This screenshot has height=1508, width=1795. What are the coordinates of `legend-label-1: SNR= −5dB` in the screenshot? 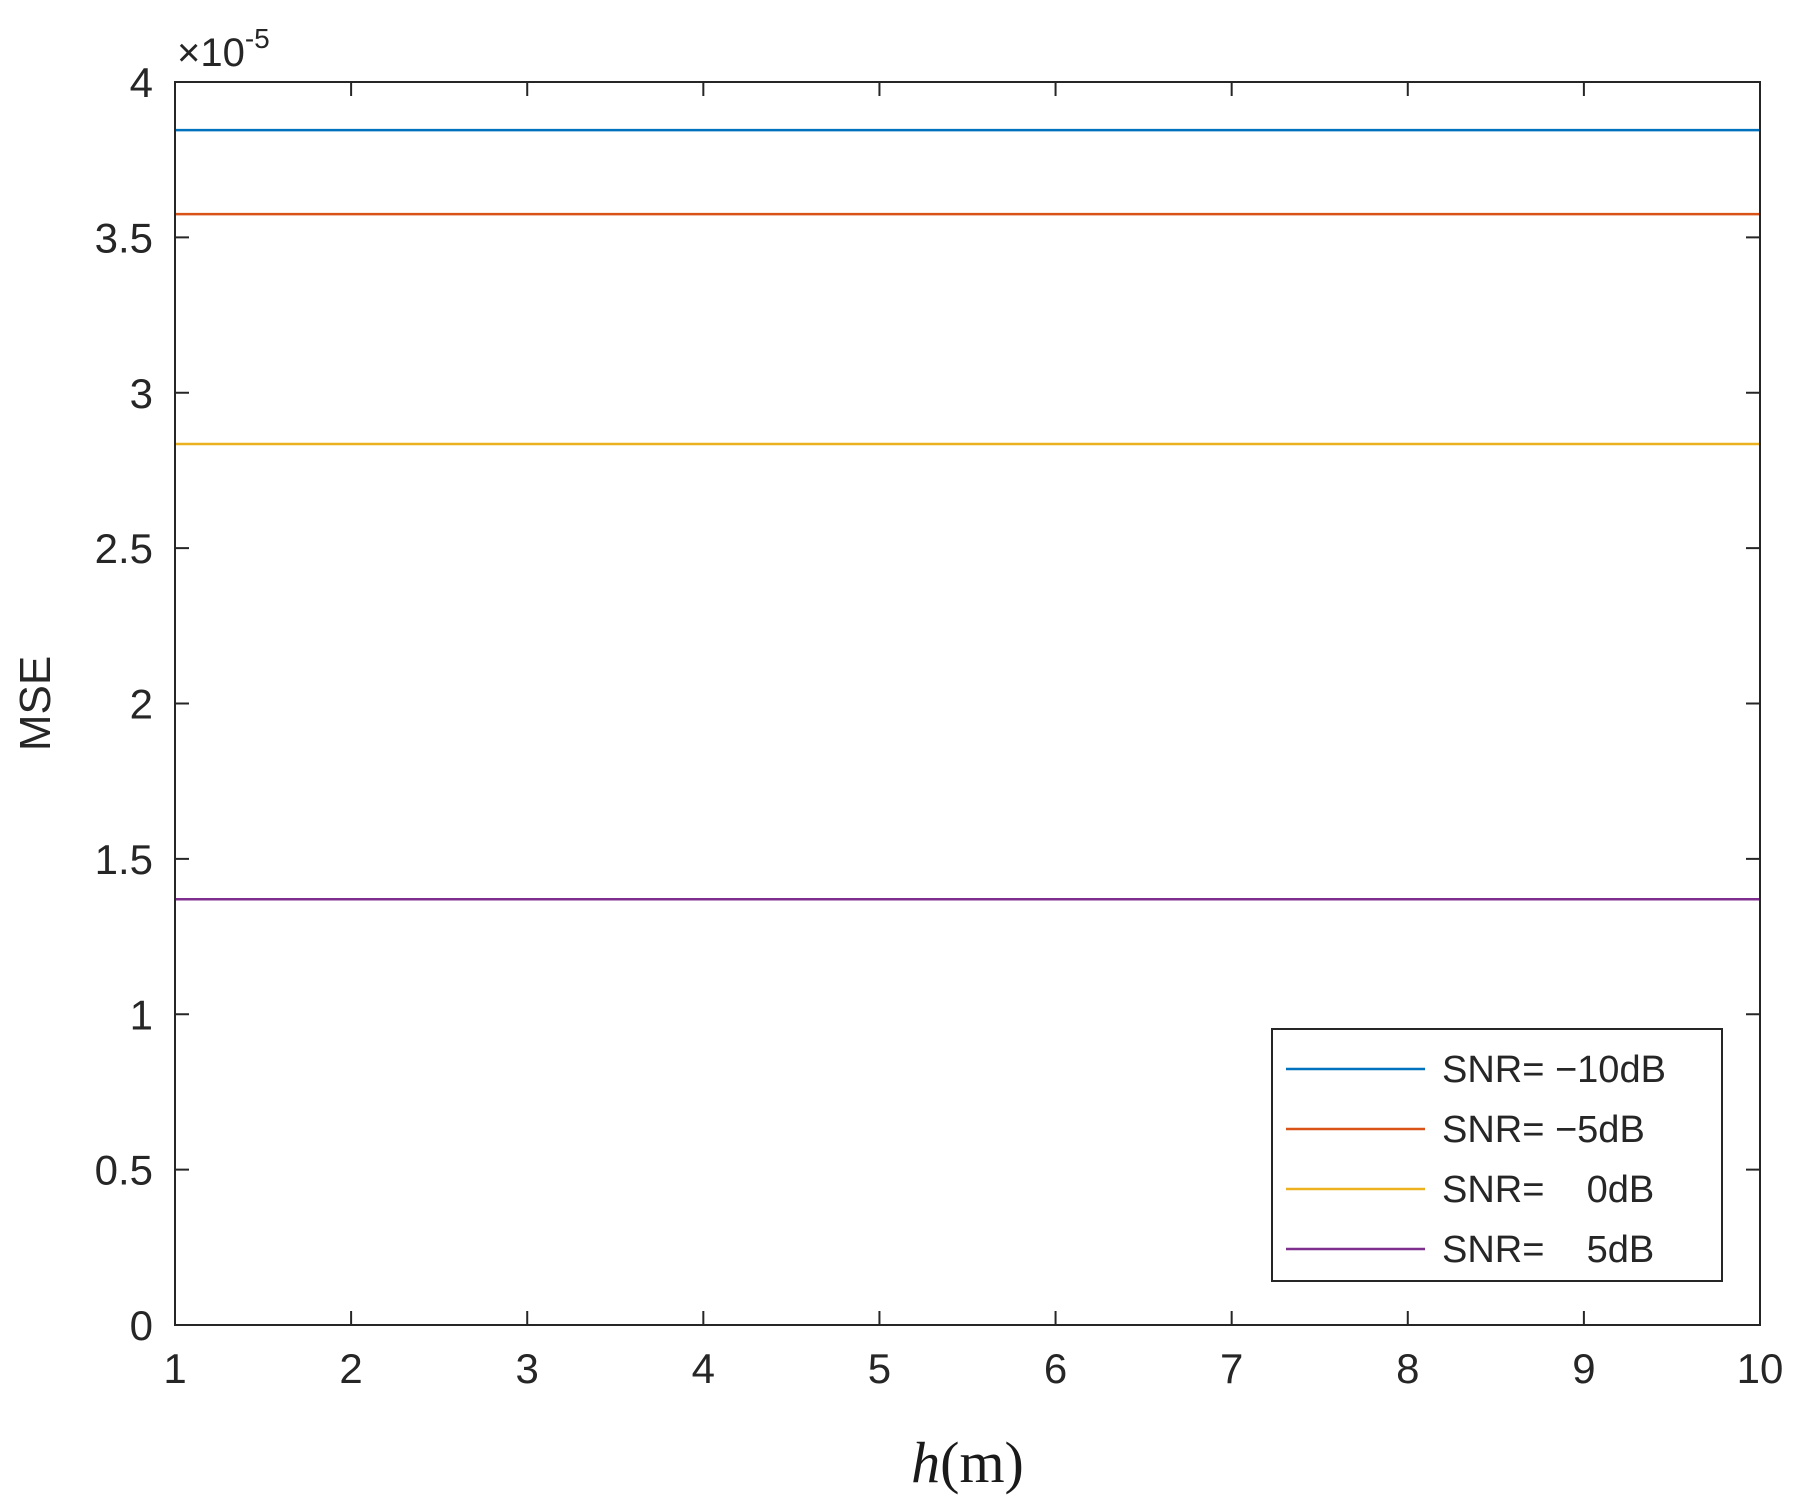 It's located at (1543, 1130).